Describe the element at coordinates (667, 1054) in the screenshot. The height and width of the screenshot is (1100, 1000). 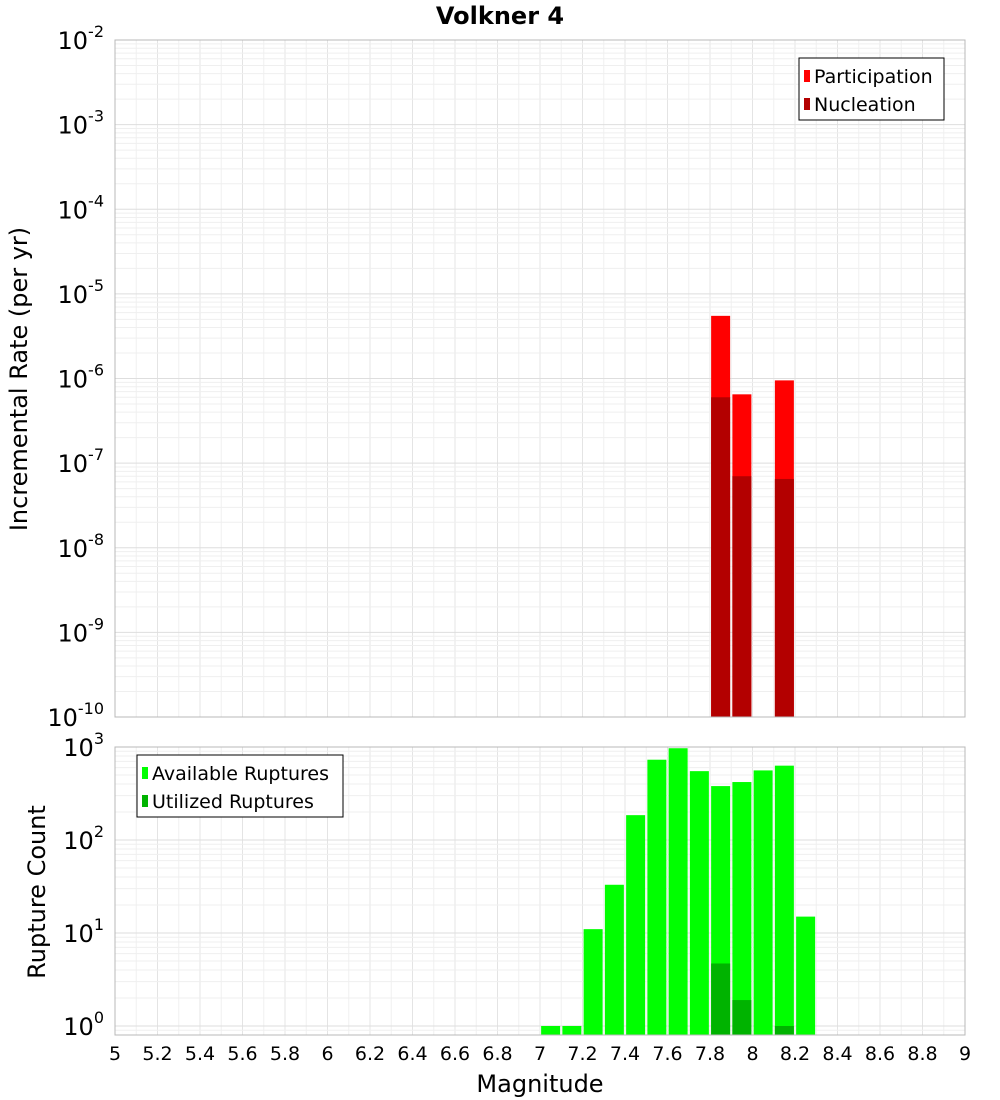
I see `x-tick-label: 7.6` at that location.